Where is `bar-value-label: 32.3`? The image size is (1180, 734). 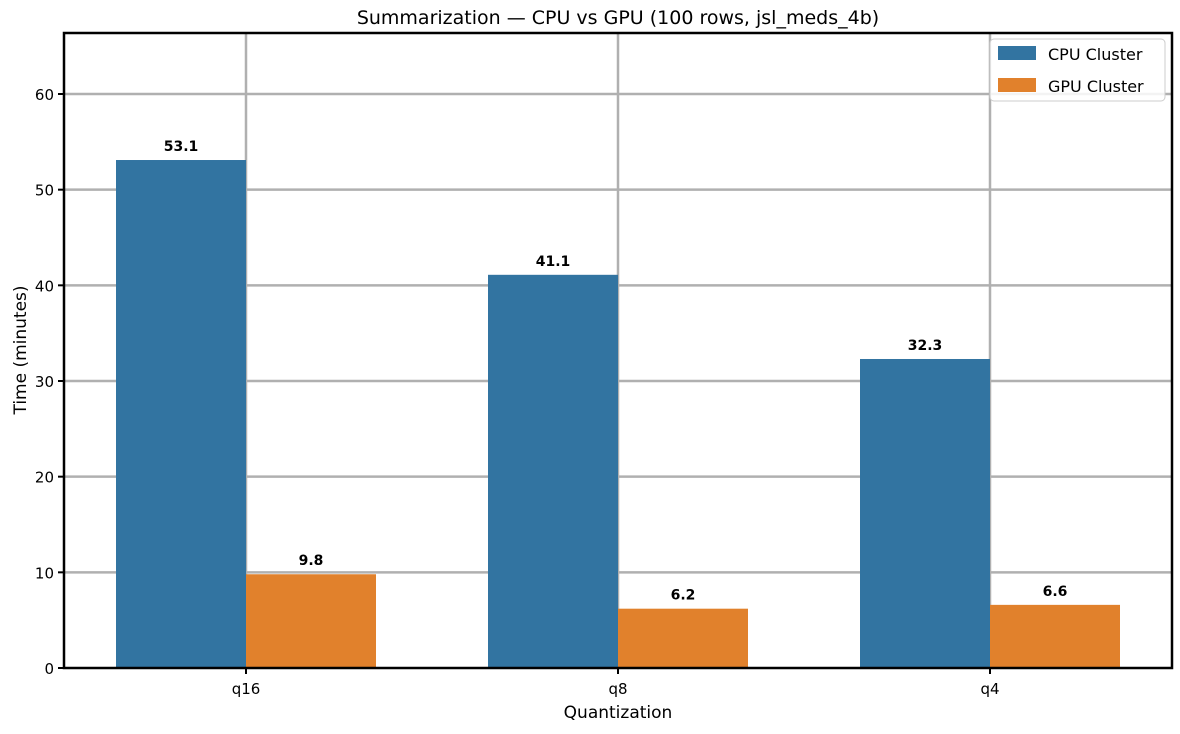
bar-value-label: 32.3 is located at coordinates (925, 346).